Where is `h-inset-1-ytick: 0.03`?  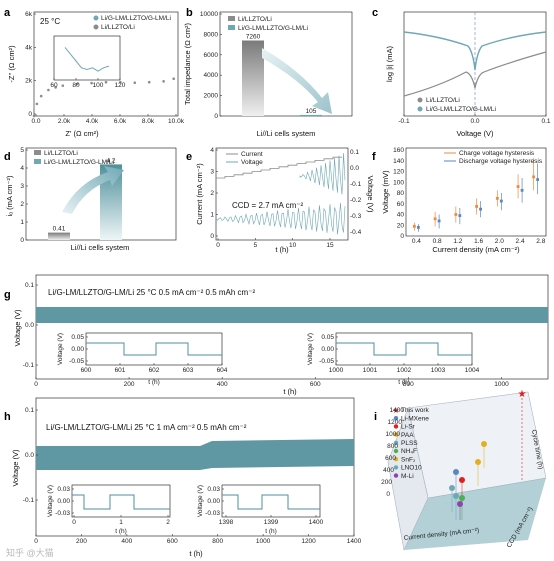
h-inset-1-ytick: 0.03 is located at coordinates (63, 489).